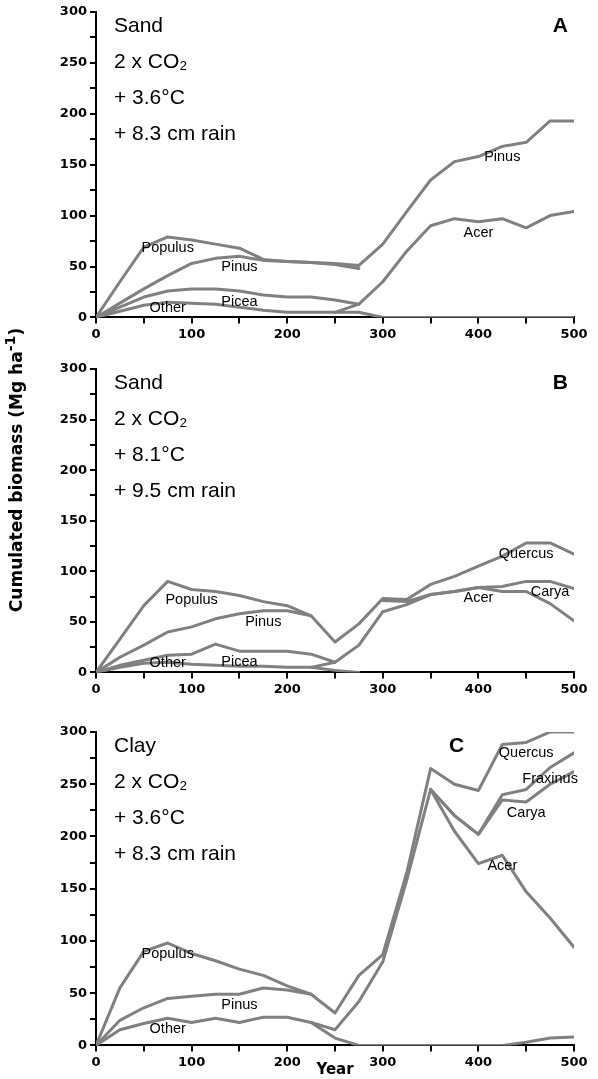 This screenshot has width=598, height=1079. Describe the element at coordinates (560, 382) in the screenshot. I see `chart-title: B` at that location.